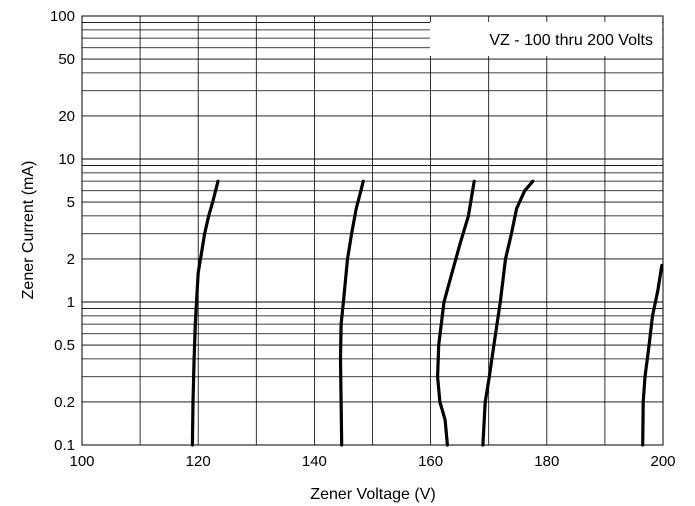 Image resolution: width=695 pixels, height=506 pixels. What do you see at coordinates (662, 461) in the screenshot?
I see `x-tick-label: 200` at bounding box center [662, 461].